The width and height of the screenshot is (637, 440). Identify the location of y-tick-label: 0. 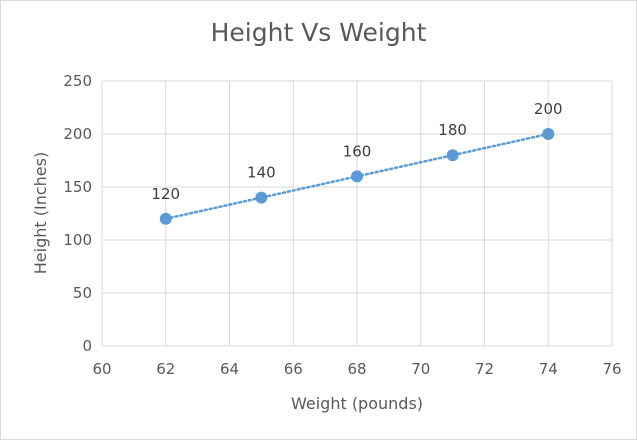
(87, 346).